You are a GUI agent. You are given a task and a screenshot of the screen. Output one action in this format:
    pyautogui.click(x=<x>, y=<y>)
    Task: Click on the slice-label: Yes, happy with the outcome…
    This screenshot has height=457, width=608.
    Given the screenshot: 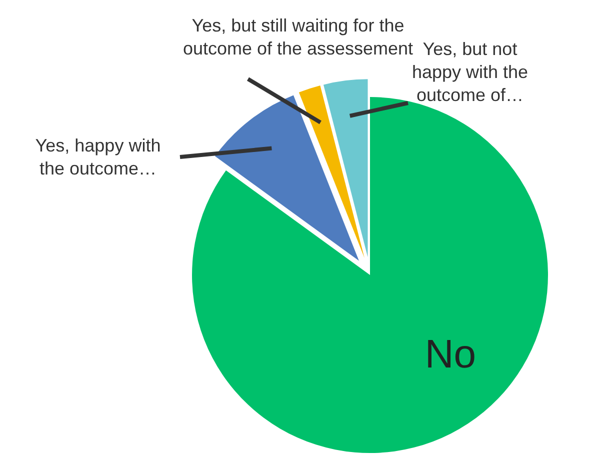 What is the action you would take?
    pyautogui.click(x=98, y=157)
    